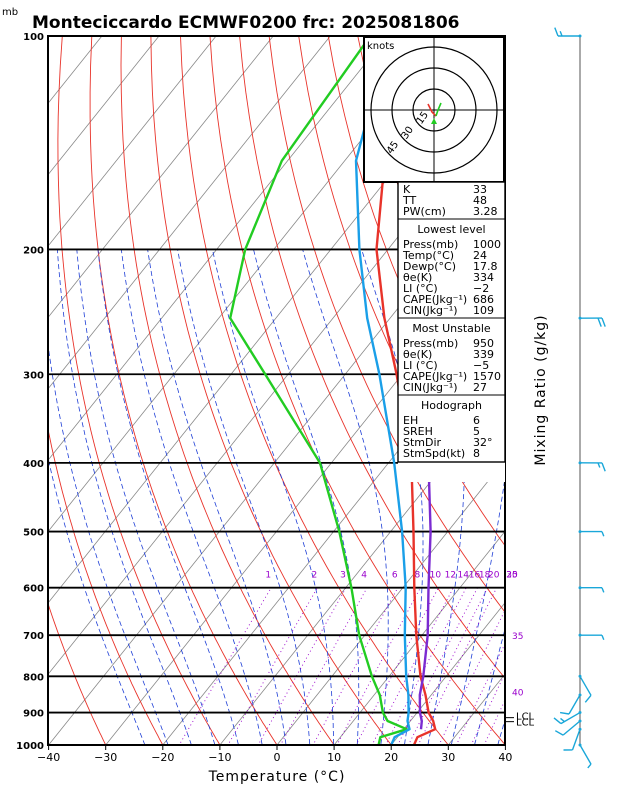 This screenshot has width=618, height=800. I want to click on table-row-value: 5, so click(476, 431).